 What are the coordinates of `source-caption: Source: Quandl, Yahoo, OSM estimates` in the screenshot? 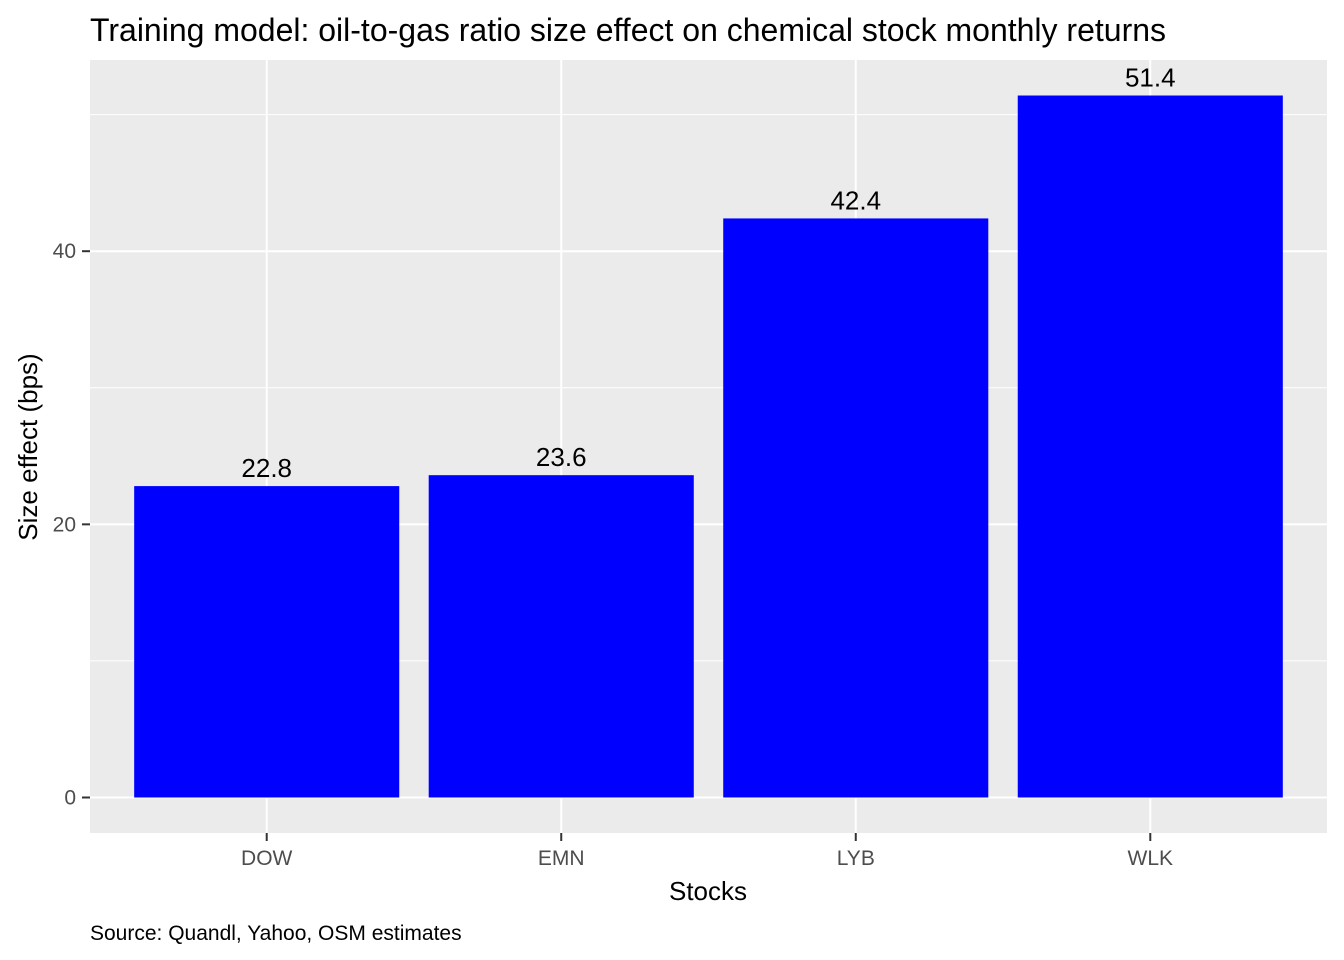 It's located at (276, 933).